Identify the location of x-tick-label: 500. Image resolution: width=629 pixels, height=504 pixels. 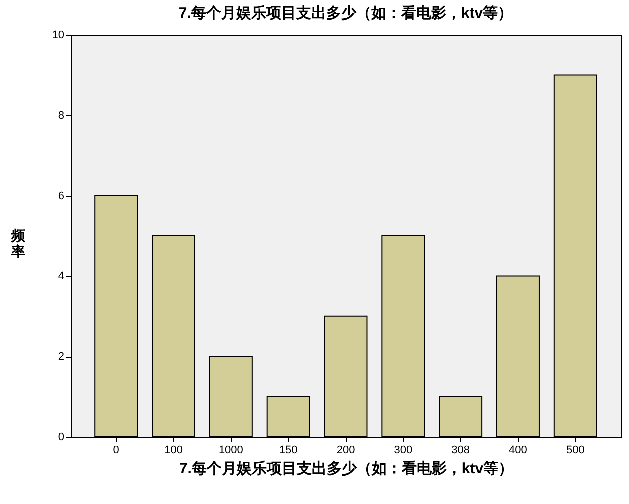
(575, 450).